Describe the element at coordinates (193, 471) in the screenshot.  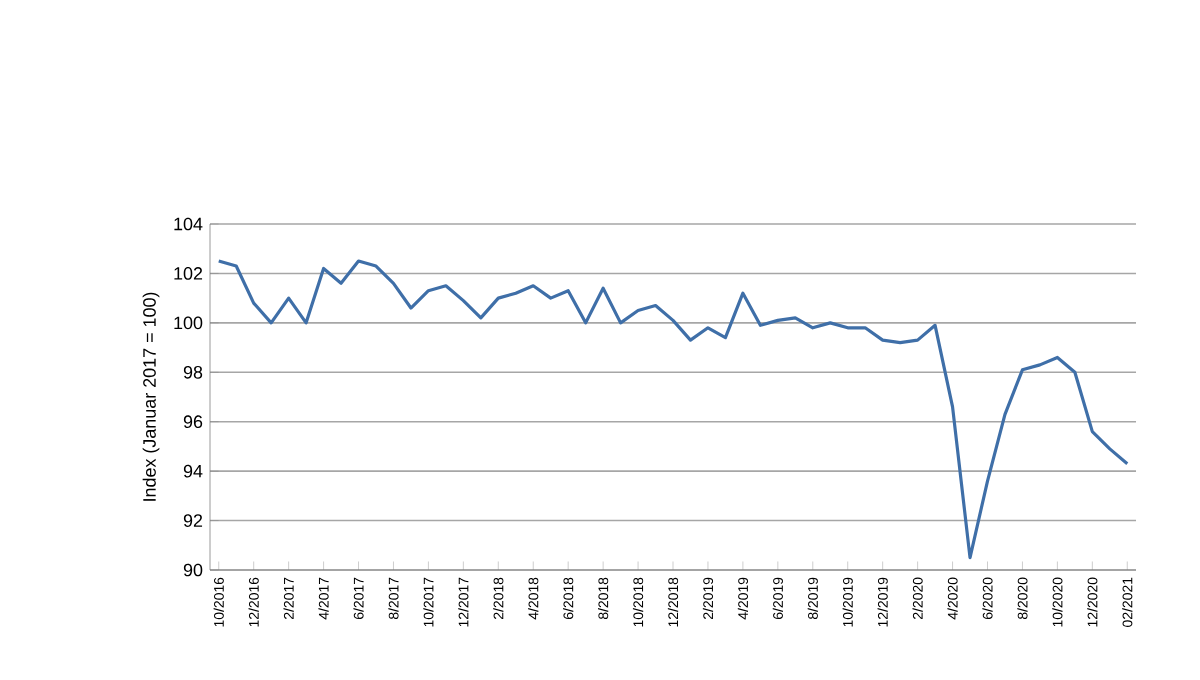
I see `y-tick-label: 94` at that location.